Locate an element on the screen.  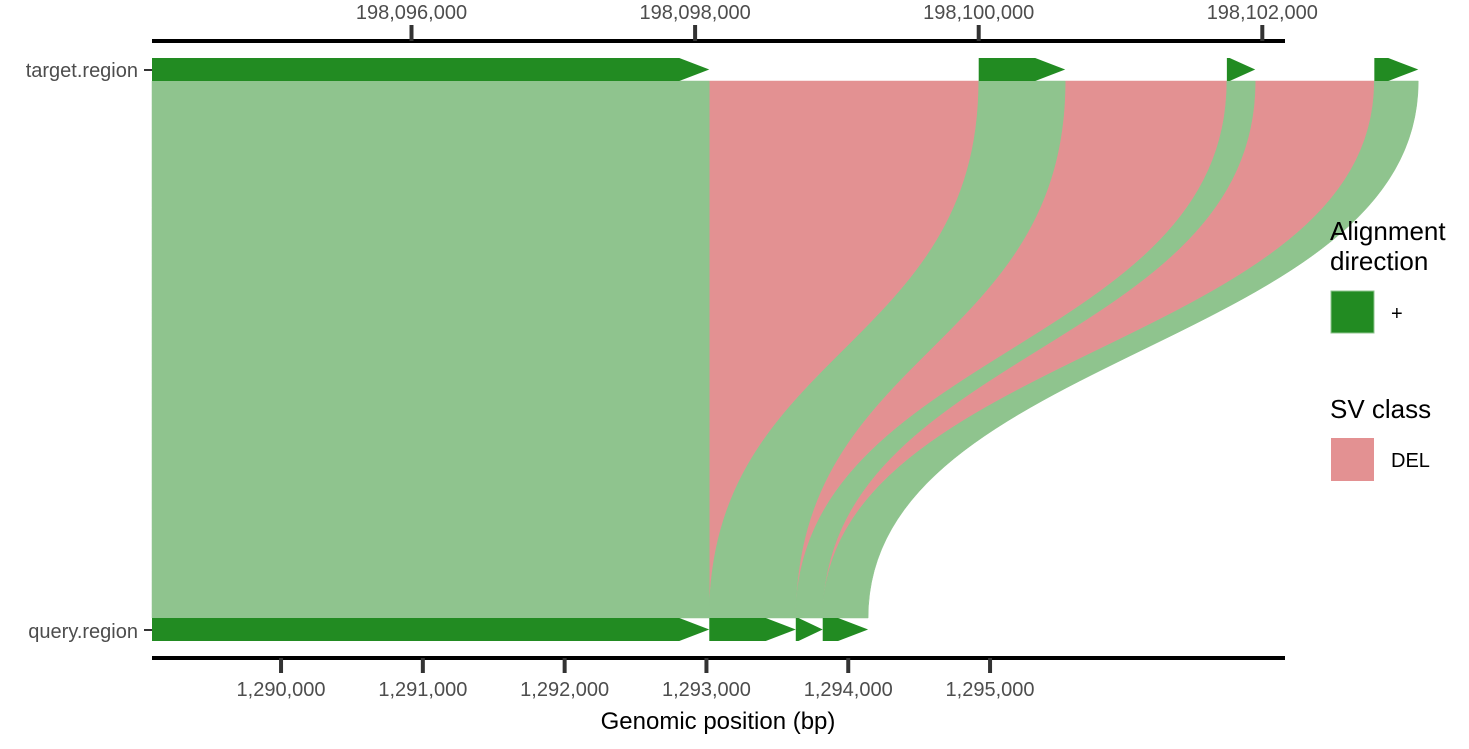
row-label-target: target.region is located at coordinates (82, 71).